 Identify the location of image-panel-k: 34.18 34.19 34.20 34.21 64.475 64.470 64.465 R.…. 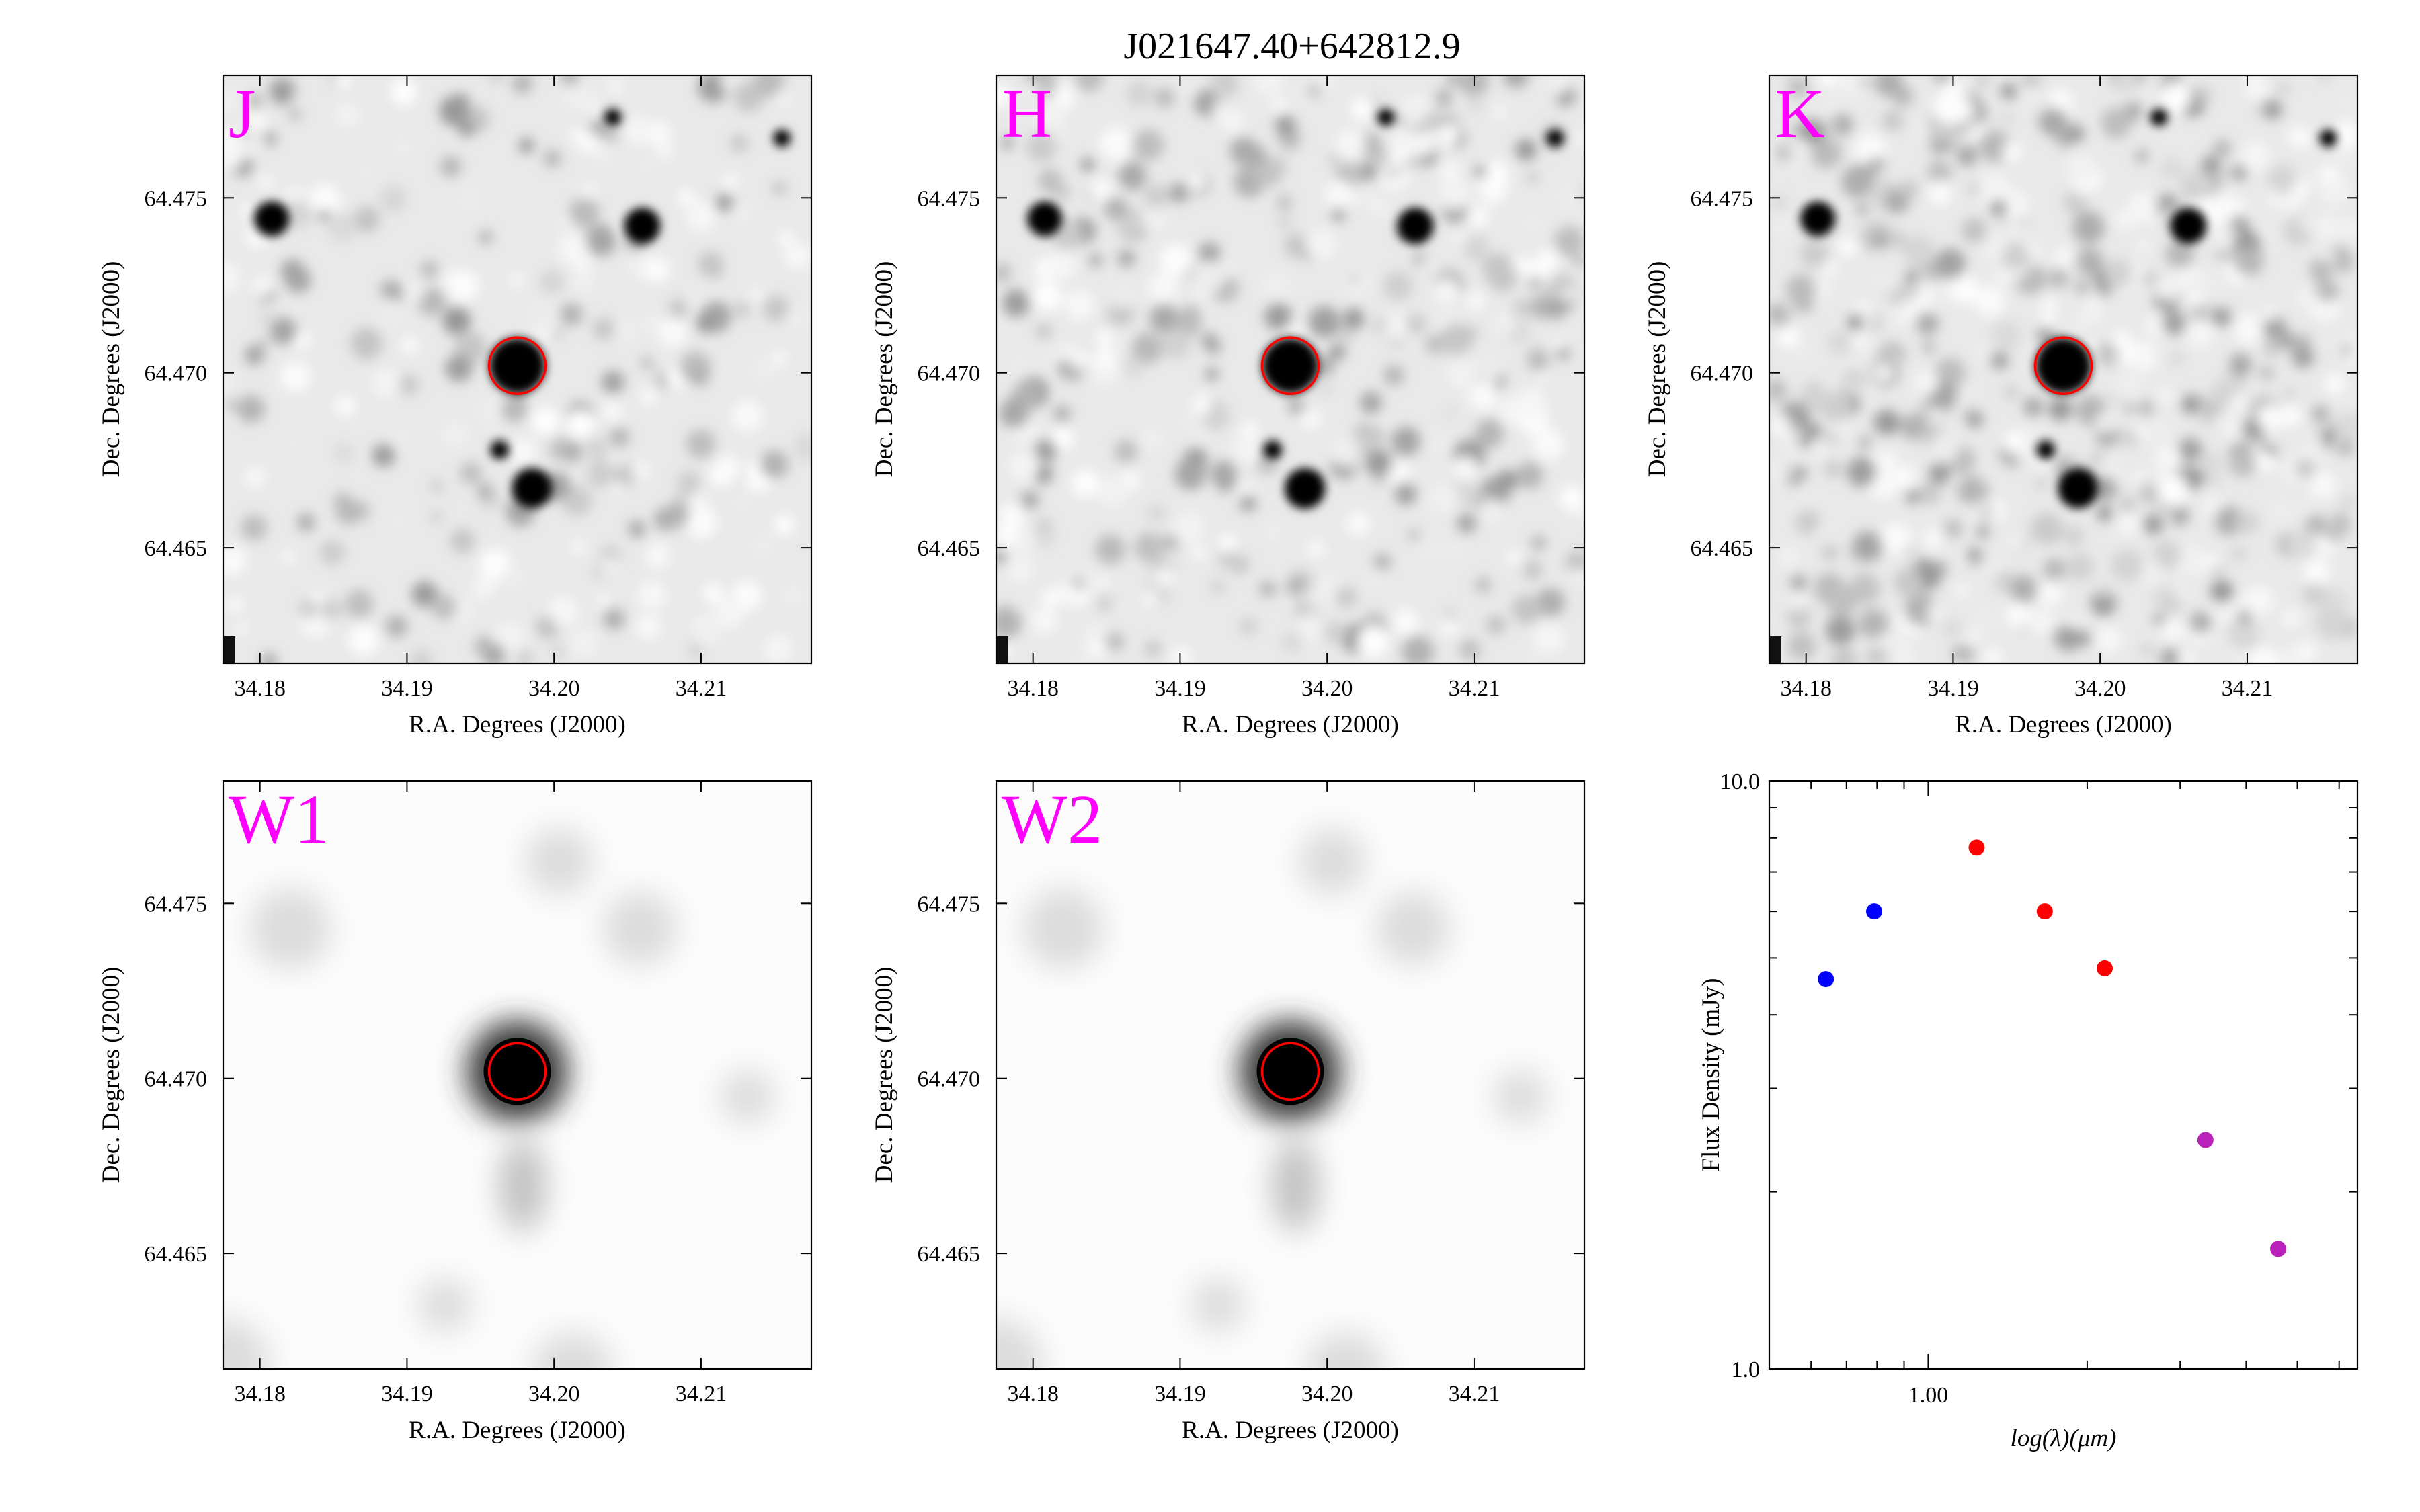
(2001, 407).